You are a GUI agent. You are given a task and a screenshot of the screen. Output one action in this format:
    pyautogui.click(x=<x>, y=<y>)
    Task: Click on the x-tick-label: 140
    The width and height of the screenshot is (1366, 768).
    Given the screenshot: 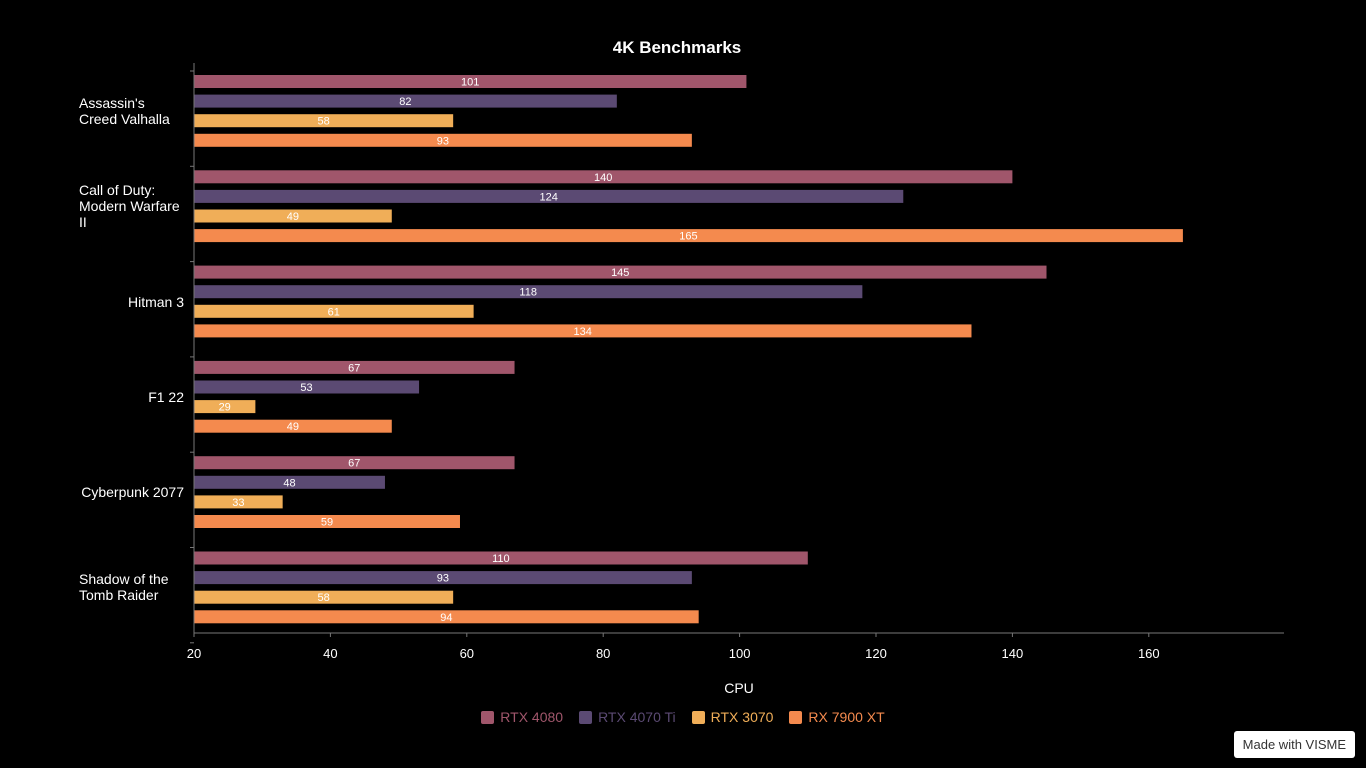 What is the action you would take?
    pyautogui.click(x=1013, y=653)
    